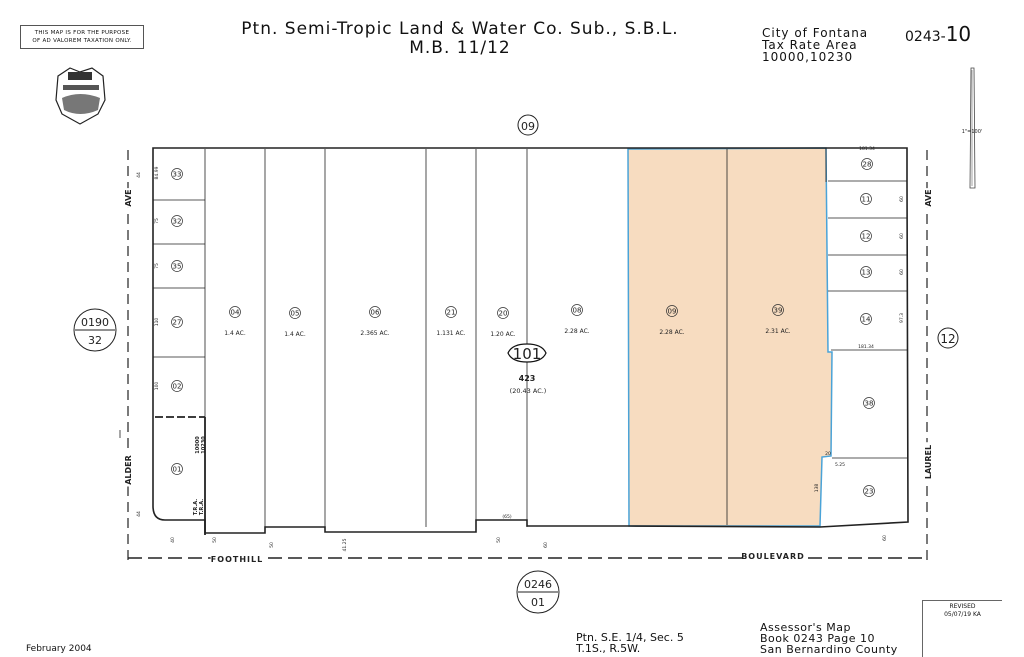 The width and height of the screenshot is (1024, 657). What do you see at coordinates (576, 331) in the screenshot?
I see `parcel-acreage-08: 2.28 AC.` at bounding box center [576, 331].